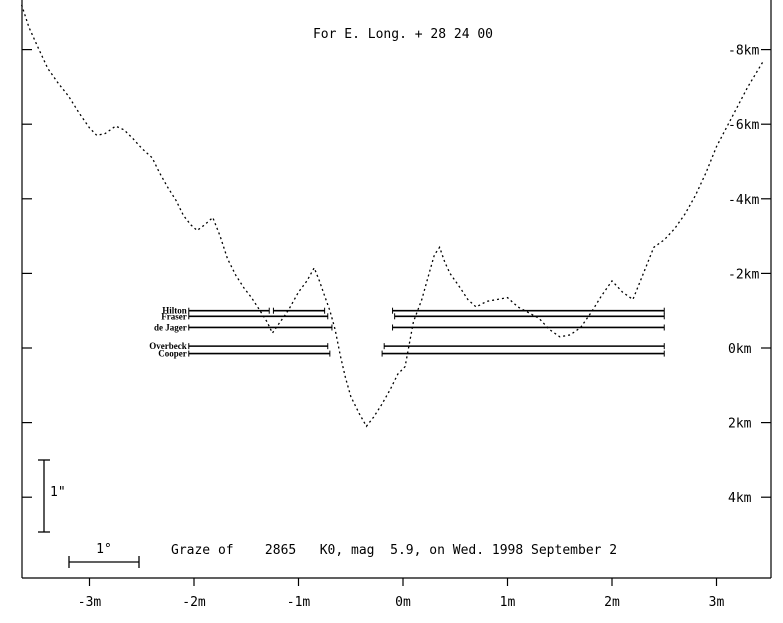  Describe the element at coordinates (90, 602) in the screenshot. I see `x-tick-label: -3m` at that location.